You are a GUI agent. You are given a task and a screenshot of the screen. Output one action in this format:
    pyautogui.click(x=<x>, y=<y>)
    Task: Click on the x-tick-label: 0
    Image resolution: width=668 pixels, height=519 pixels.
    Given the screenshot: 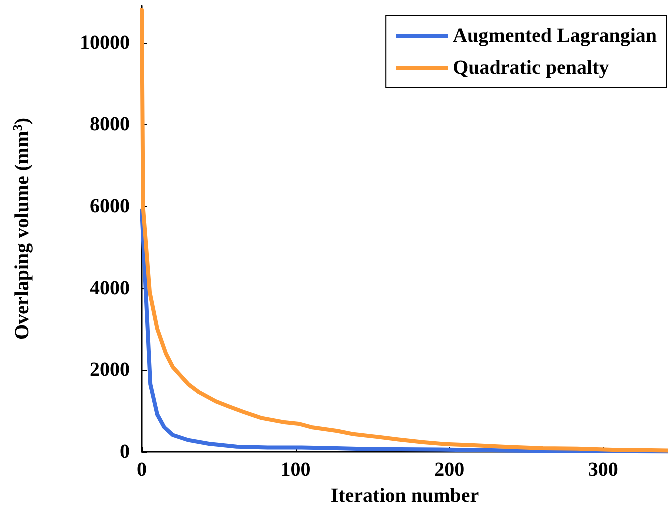 What is the action you would take?
    pyautogui.click(x=142, y=470)
    